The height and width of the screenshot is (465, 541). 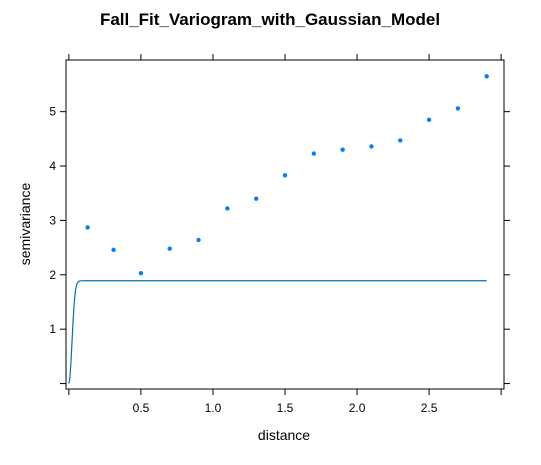 What do you see at coordinates (52, 275) in the screenshot?
I see `y-tick-label: 2` at bounding box center [52, 275].